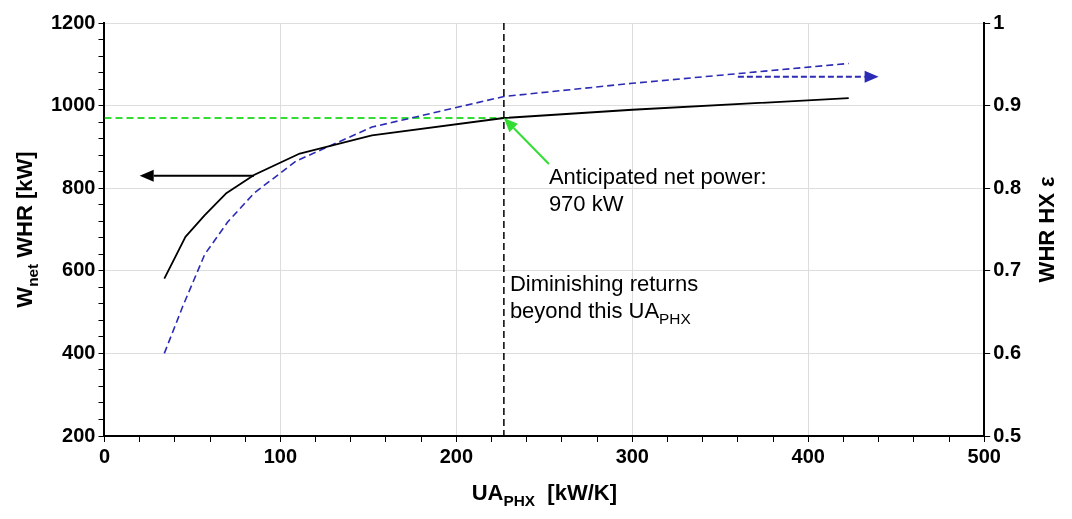  What do you see at coordinates (984, 455) in the screenshot?
I see `x-tick-label: 500` at bounding box center [984, 455].